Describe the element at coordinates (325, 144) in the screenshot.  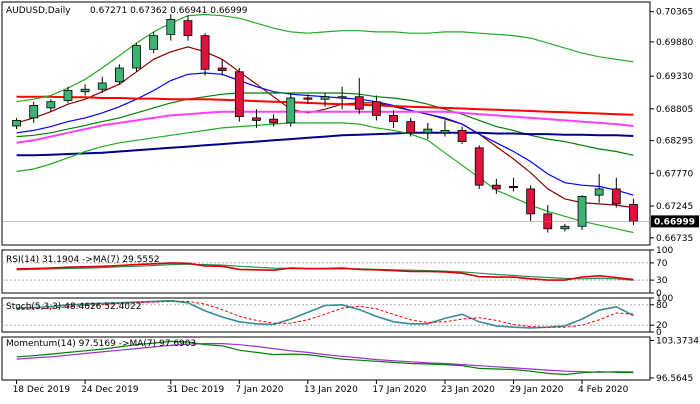
I see `overlay-sma200` at that location.